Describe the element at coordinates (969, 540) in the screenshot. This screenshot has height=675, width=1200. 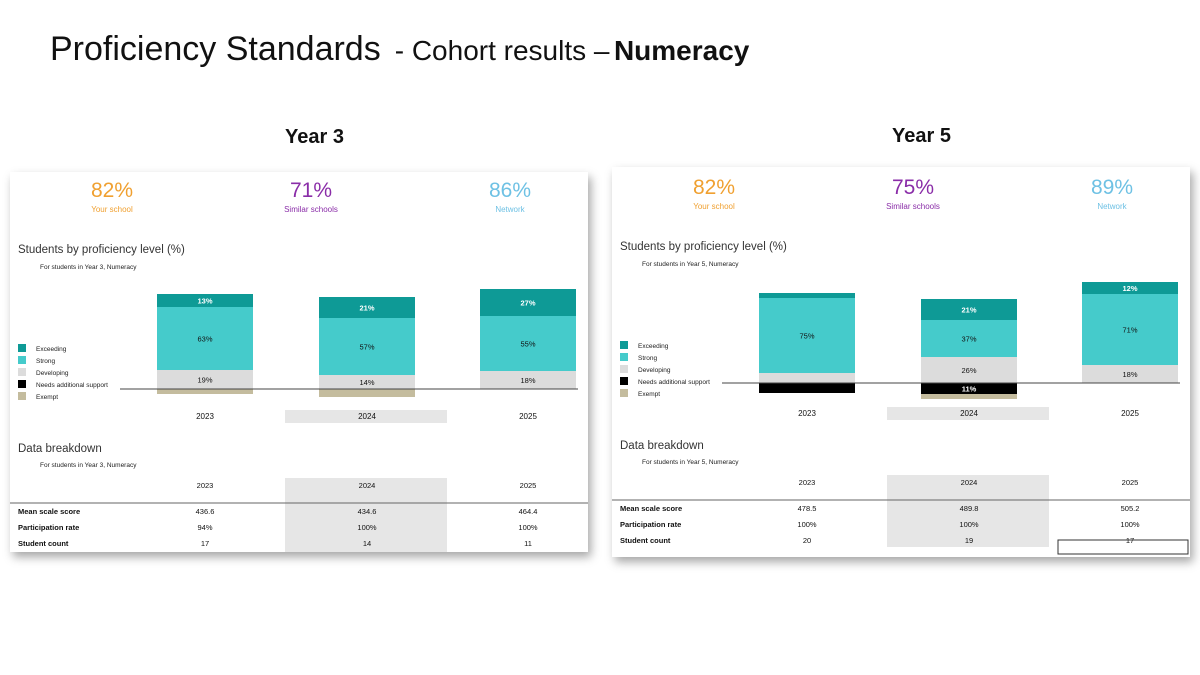
I see `table-cell-2-1: 19` at that location.